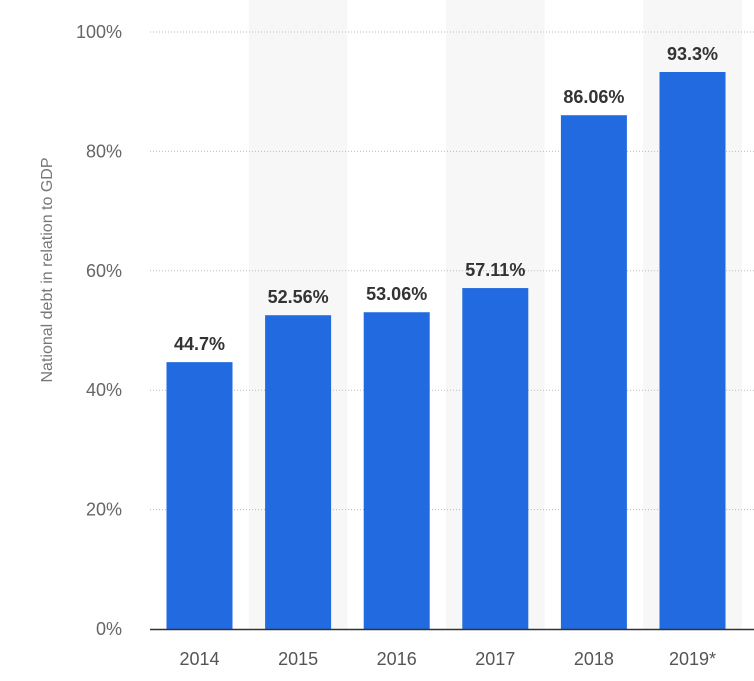 The width and height of the screenshot is (754, 681). What do you see at coordinates (692, 350) in the screenshot?
I see `bar-2019*` at bounding box center [692, 350].